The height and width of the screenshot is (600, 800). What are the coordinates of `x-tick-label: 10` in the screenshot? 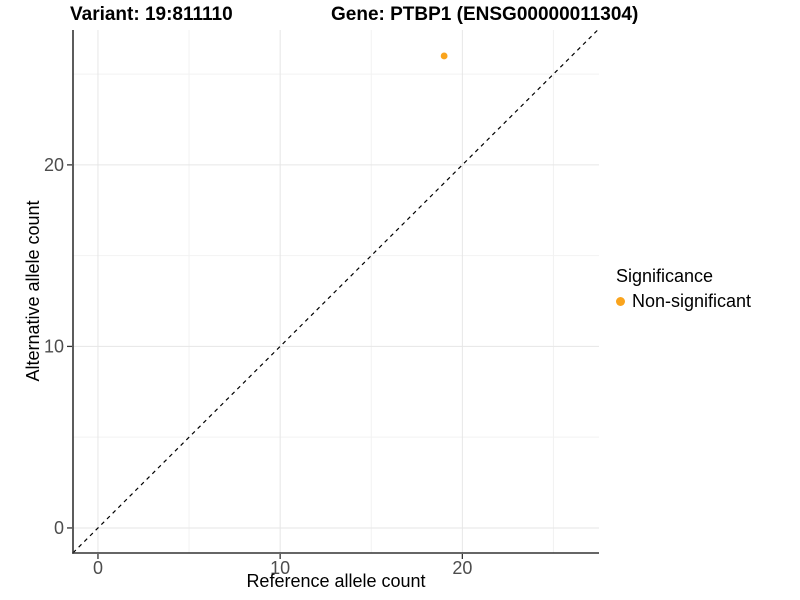 It's located at (280, 568).